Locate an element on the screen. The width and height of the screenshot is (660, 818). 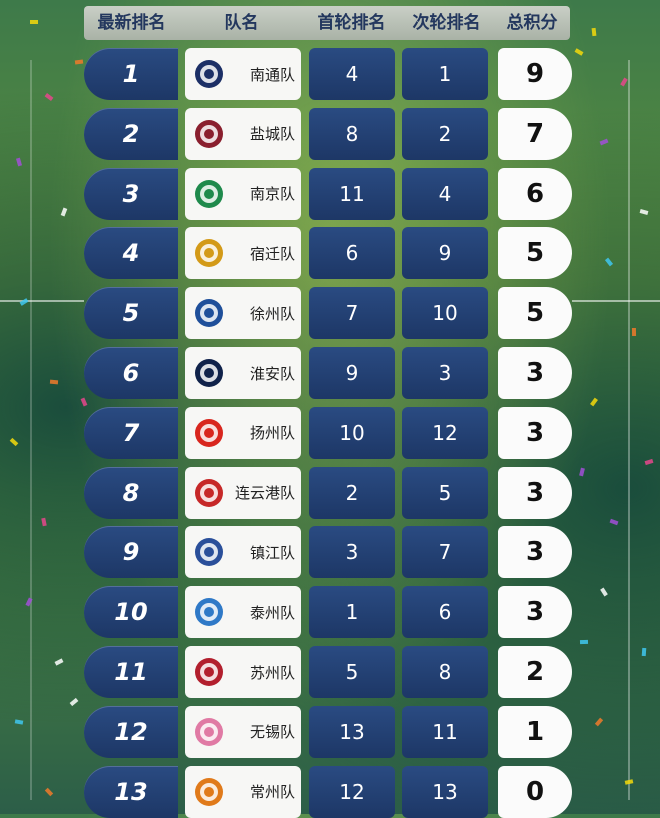
table-row: 8 连云港队 2 5 3 is located at coordinates (330, 492).